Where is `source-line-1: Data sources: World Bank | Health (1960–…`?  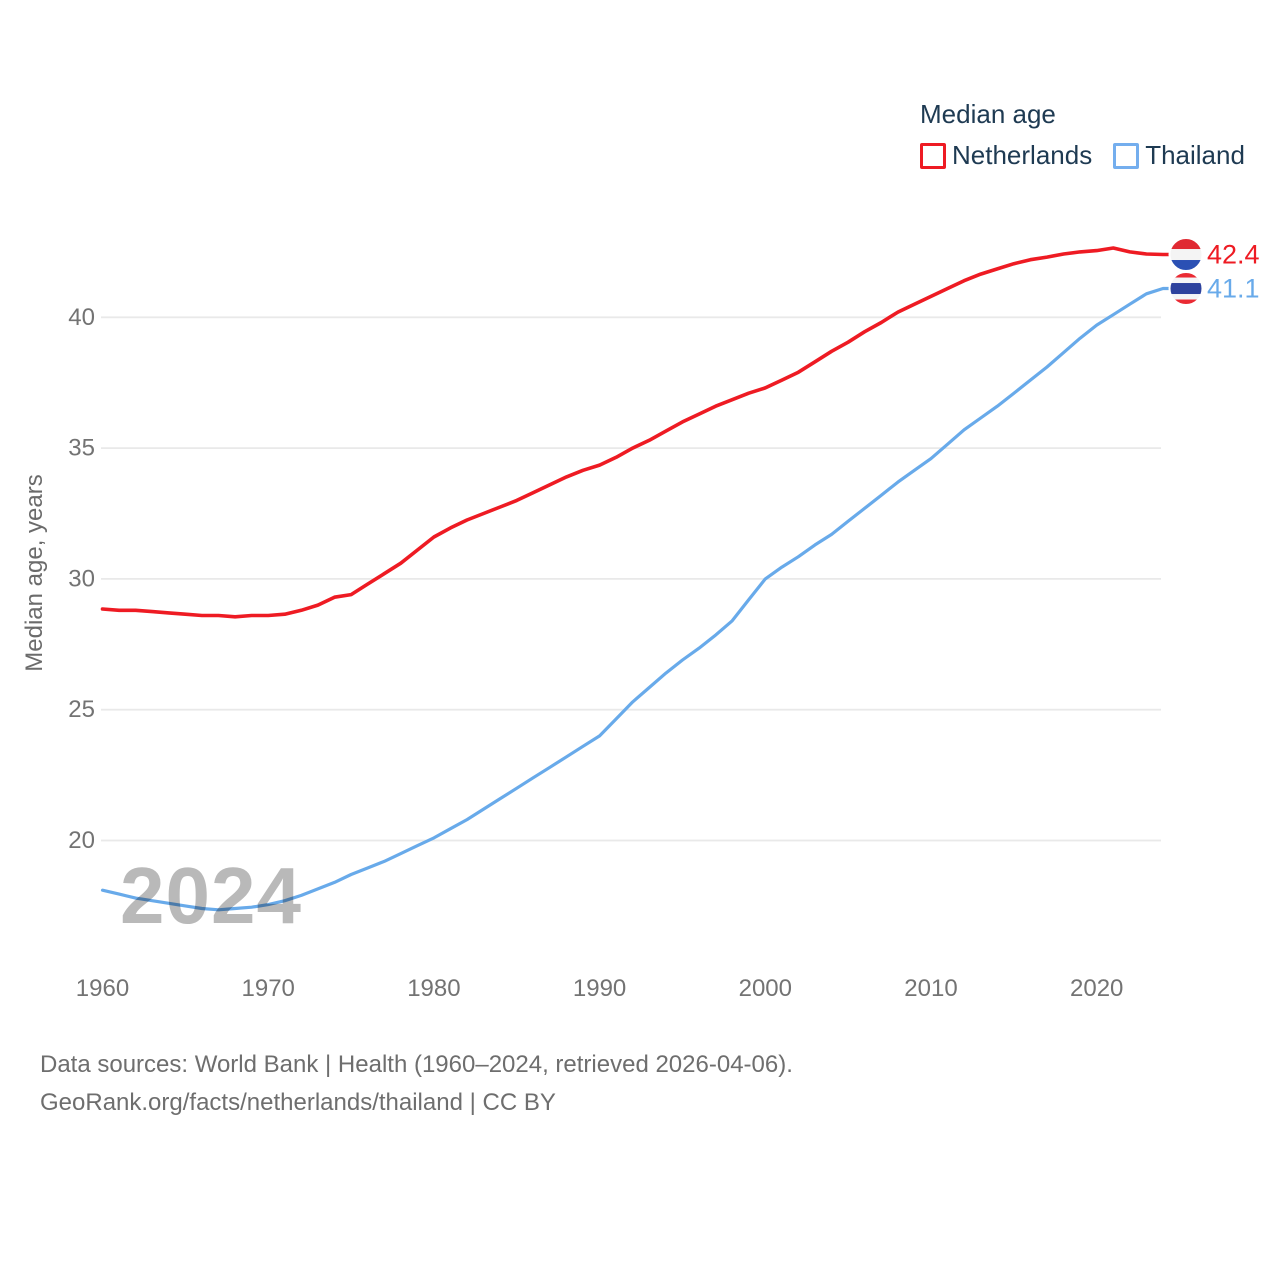
source-line-1: Data sources: World Bank | Health (1960–… is located at coordinates (416, 1064).